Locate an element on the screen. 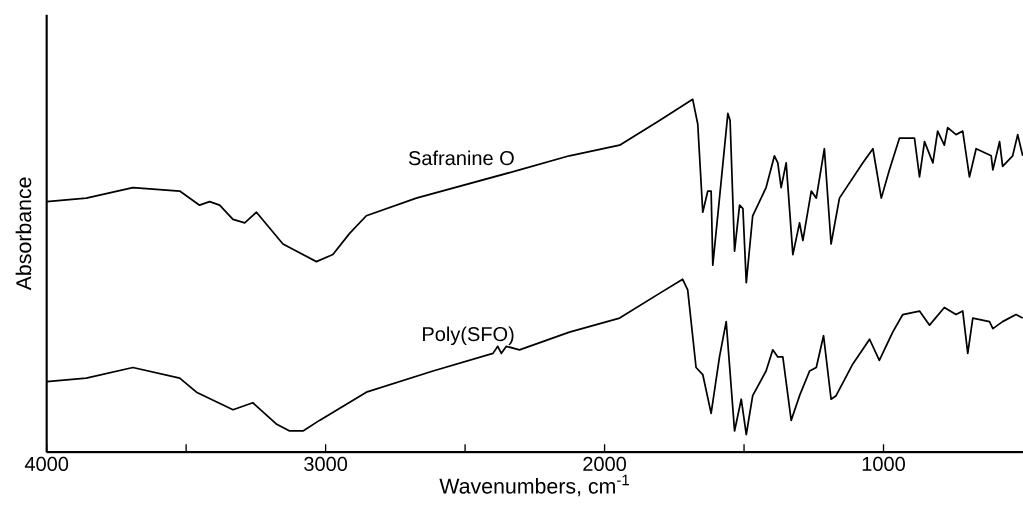 The width and height of the screenshot is (1023, 532). x-tick-label: 4000 is located at coordinates (46, 463).